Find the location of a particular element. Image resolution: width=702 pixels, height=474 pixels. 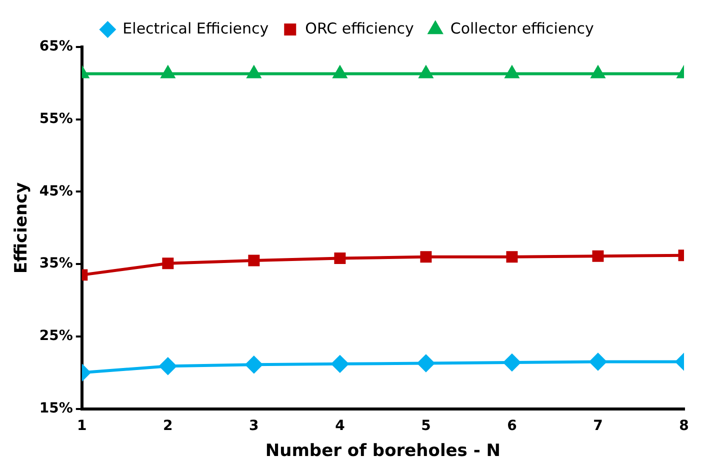

y-tick-label: 65% is located at coordinates (56, 46).